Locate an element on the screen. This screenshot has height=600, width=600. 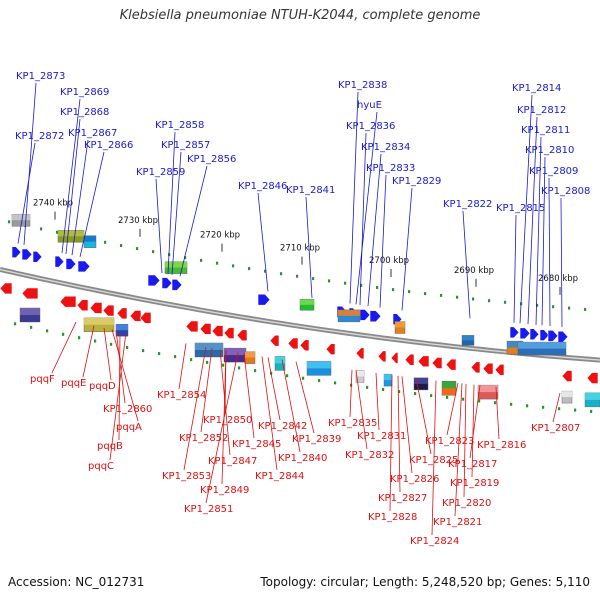
bottom-gene-label: KP1_2847 is located at coordinates (232, 461).